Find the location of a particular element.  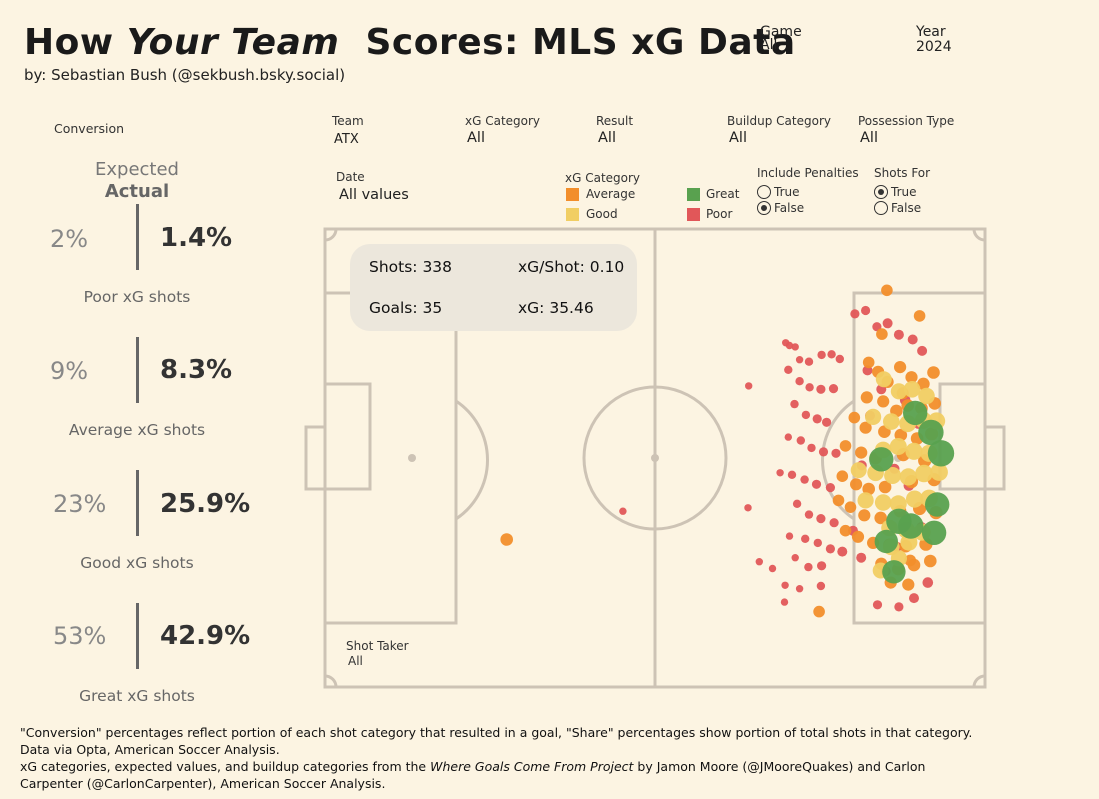

possession-type-filter: Possession Type All is located at coordinates (906, 130).